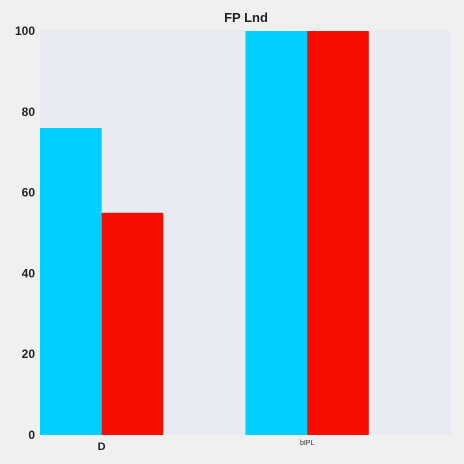 The height and width of the screenshot is (464, 464). Describe the element at coordinates (29, 112) in the screenshot. I see `y-tick-label: 80` at that location.